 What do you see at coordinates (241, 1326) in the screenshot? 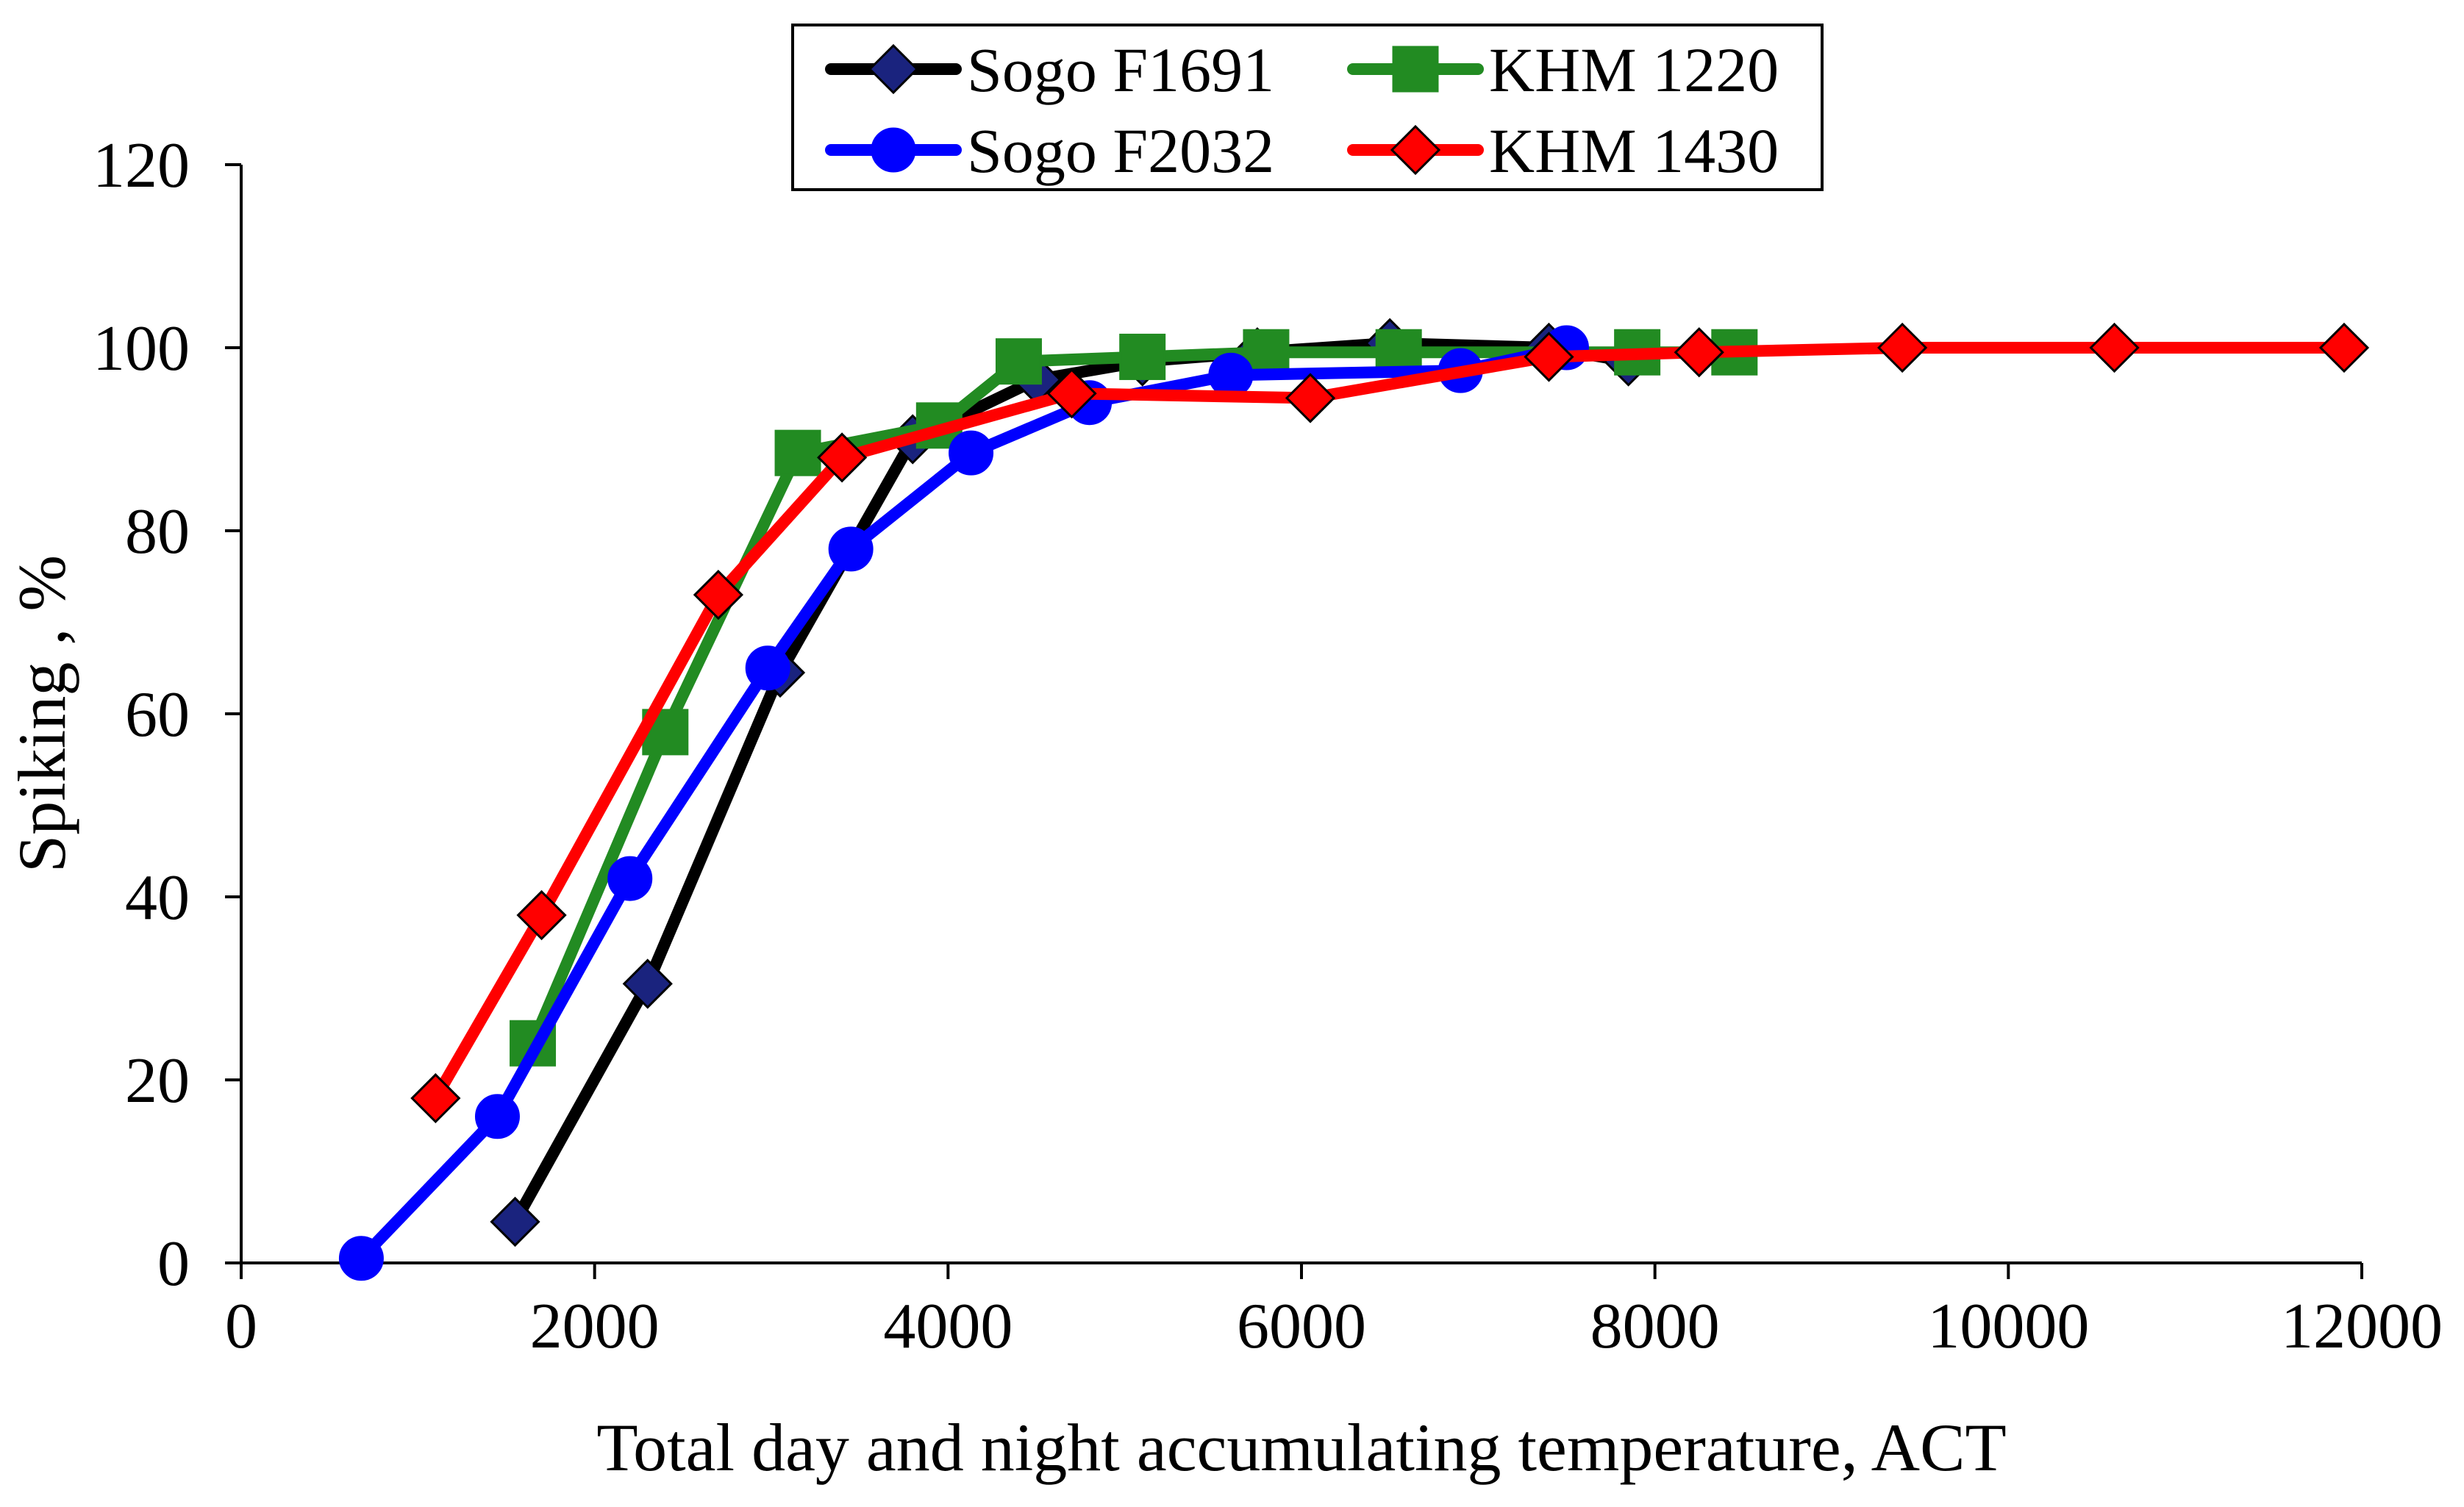
I see `x-tick-label: 0` at bounding box center [241, 1326].